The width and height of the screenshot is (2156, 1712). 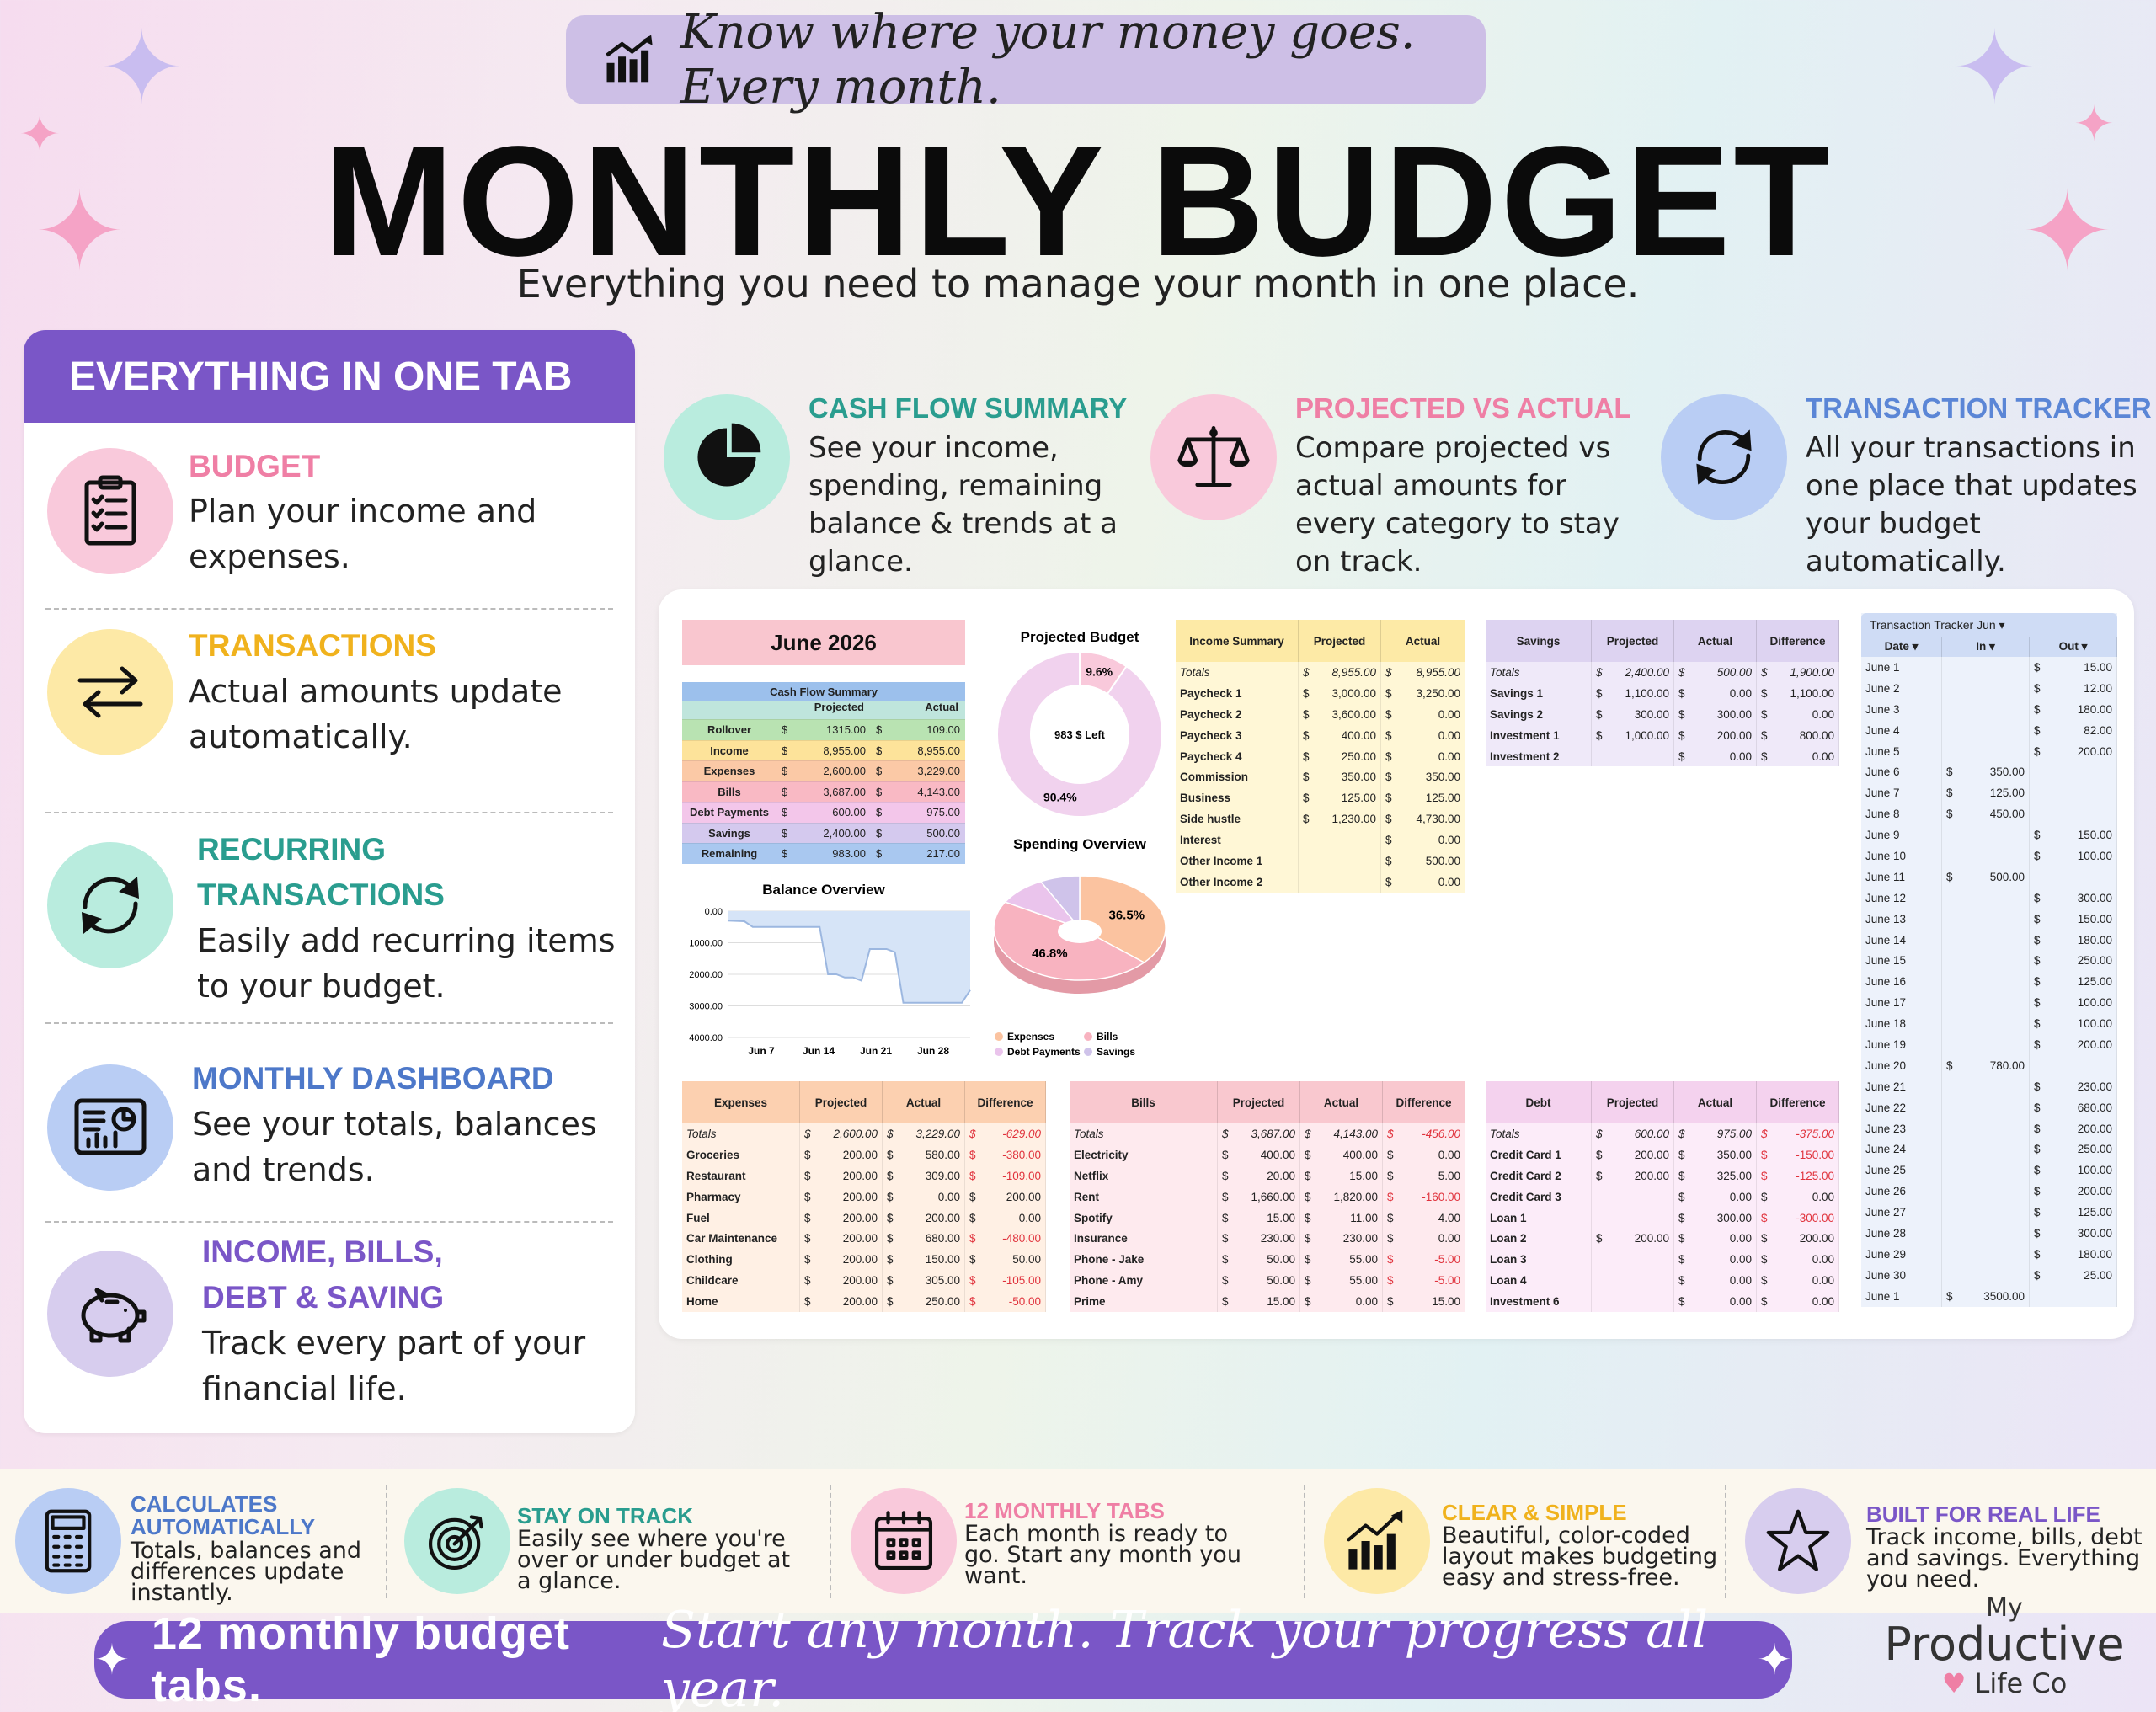 I want to click on chart-title: Balance Overview, so click(x=823, y=890).